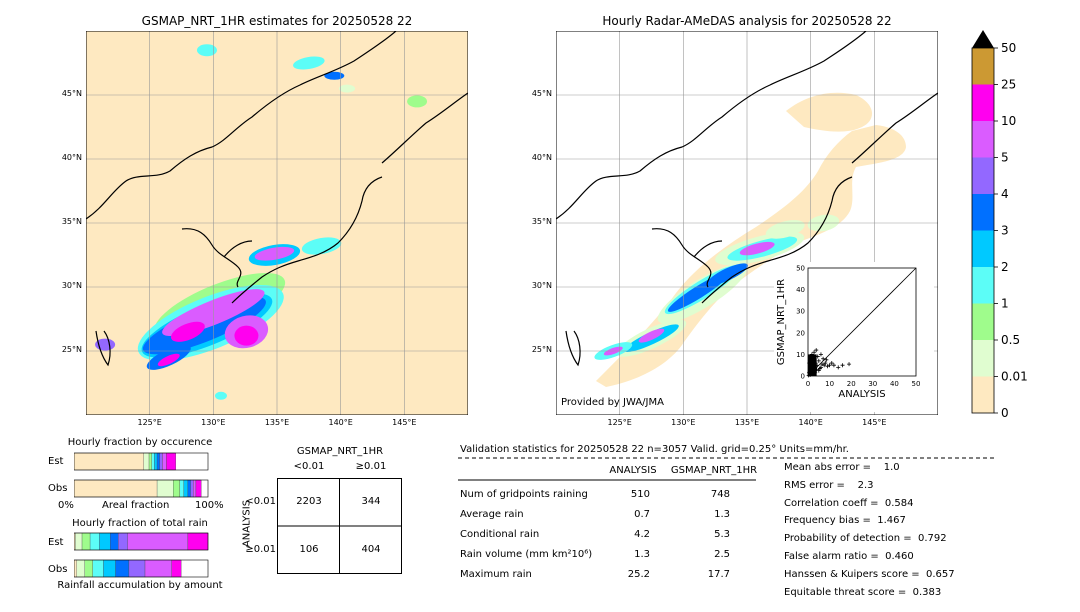 Image resolution: width=1080 pixels, height=612 pixels. What do you see at coordinates (718, 574) in the screenshot?
I see `validation-row-gsmap: 17.7` at bounding box center [718, 574].